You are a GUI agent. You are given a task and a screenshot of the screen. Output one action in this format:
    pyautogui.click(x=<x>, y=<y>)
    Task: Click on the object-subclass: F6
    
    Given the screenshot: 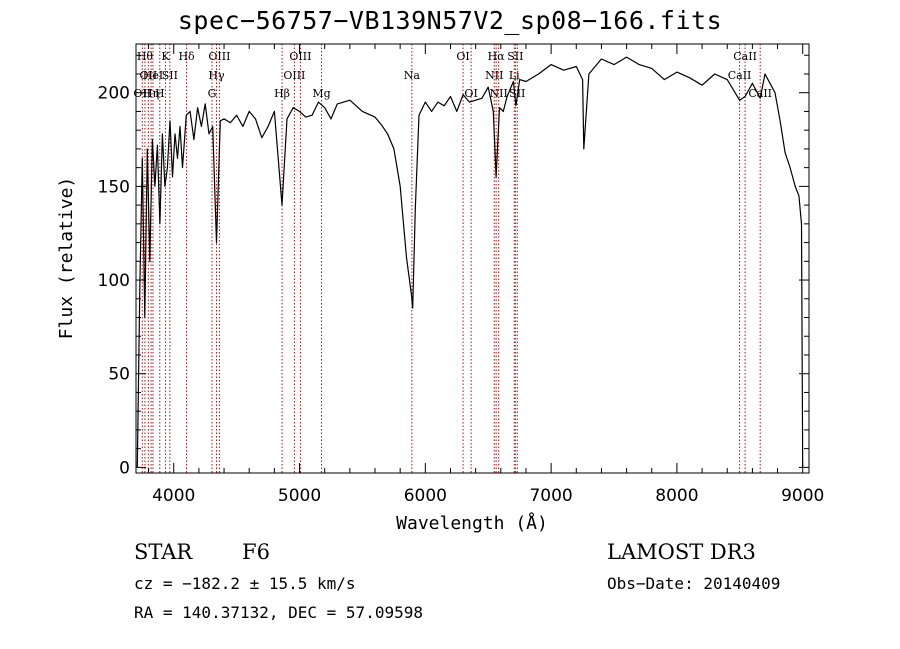 What is the action you would take?
    pyautogui.click(x=256, y=552)
    